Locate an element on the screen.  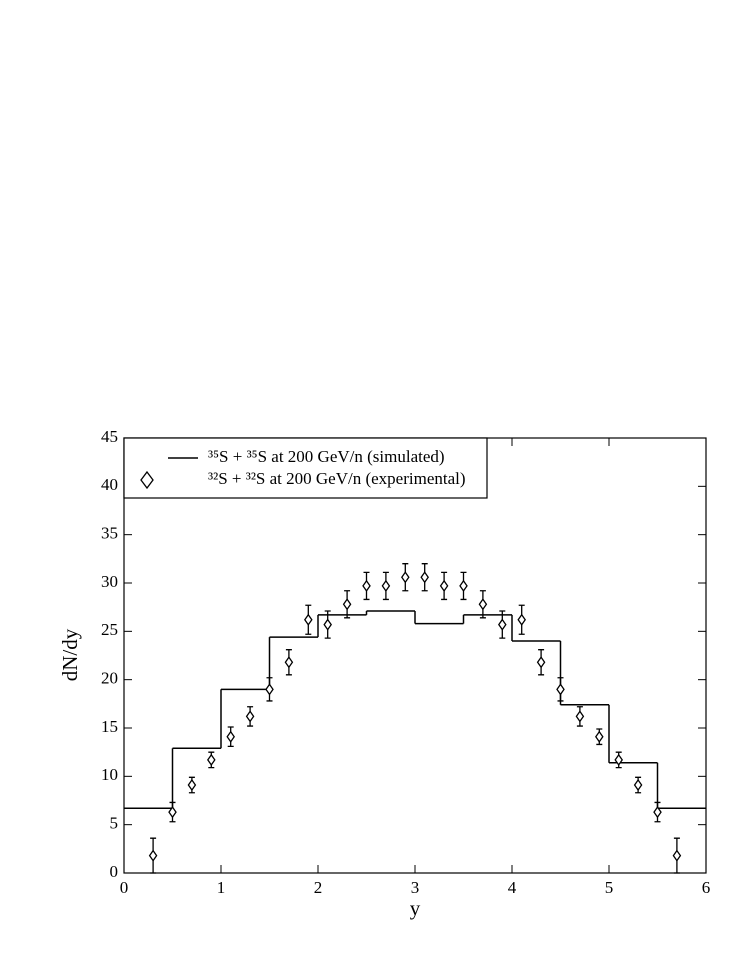
y-tick-label: 40 is located at coordinates (109, 484).